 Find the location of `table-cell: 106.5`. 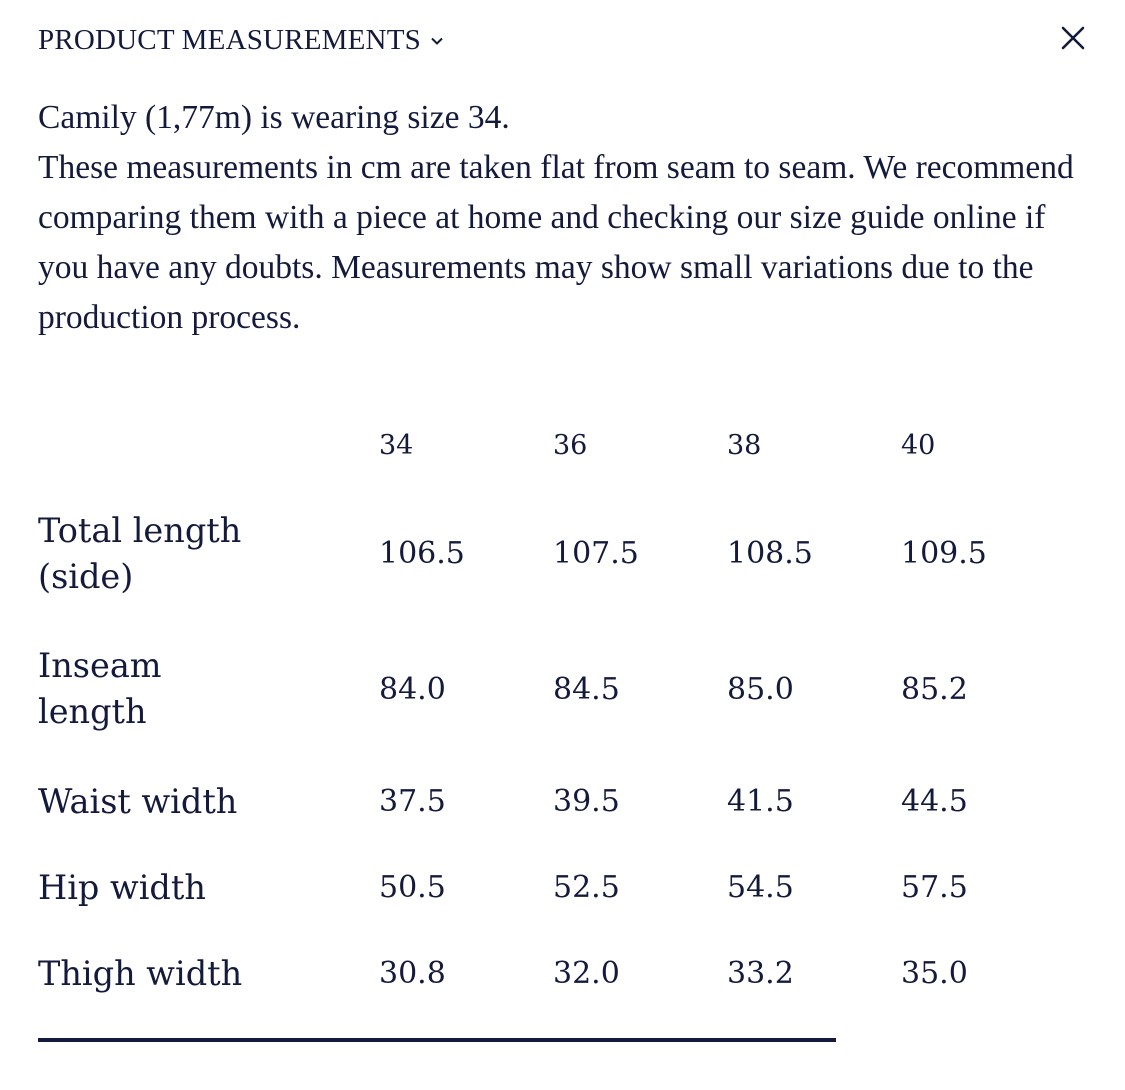

table-cell: 106.5 is located at coordinates (422, 553).